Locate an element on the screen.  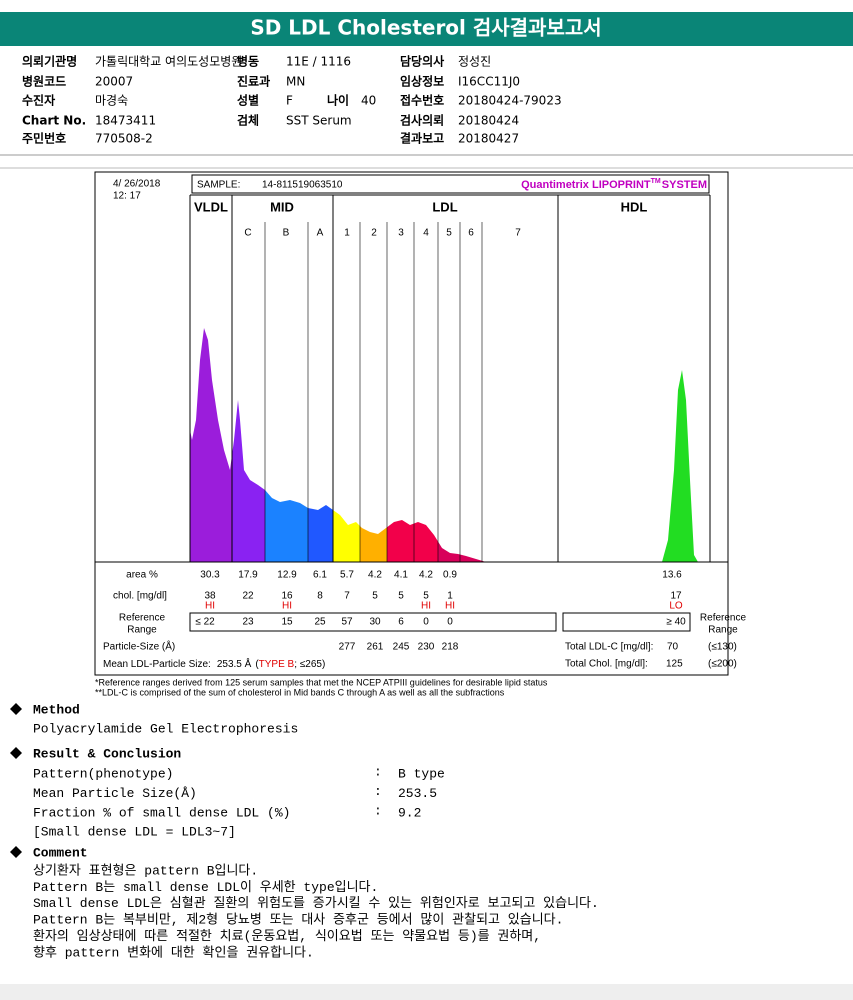
hdl-flag: LO is located at coordinates (676, 606).